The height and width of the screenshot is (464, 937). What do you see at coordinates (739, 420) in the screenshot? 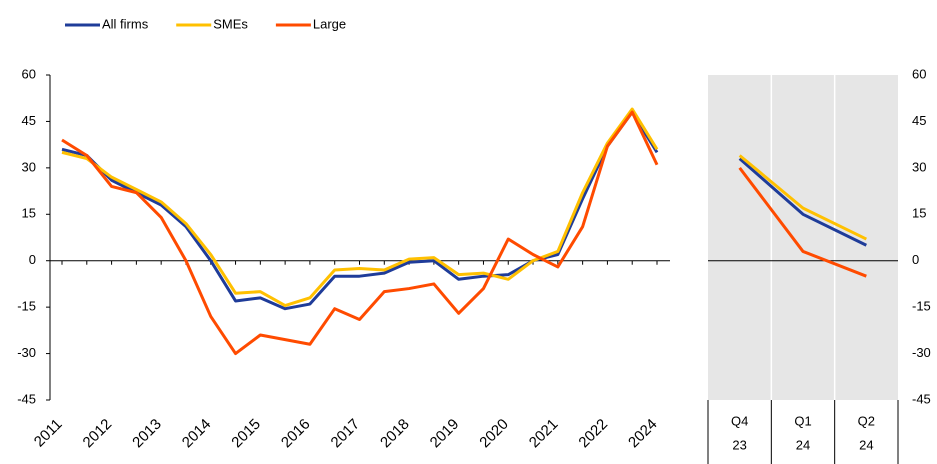
I see `x-tick-label: Q4` at bounding box center [739, 420].